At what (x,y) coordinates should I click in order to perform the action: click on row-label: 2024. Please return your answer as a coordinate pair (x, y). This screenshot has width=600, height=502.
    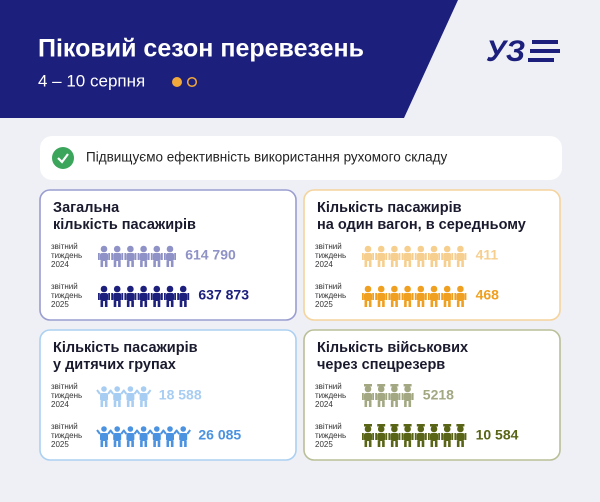
    Looking at the image, I should click on (60, 264).